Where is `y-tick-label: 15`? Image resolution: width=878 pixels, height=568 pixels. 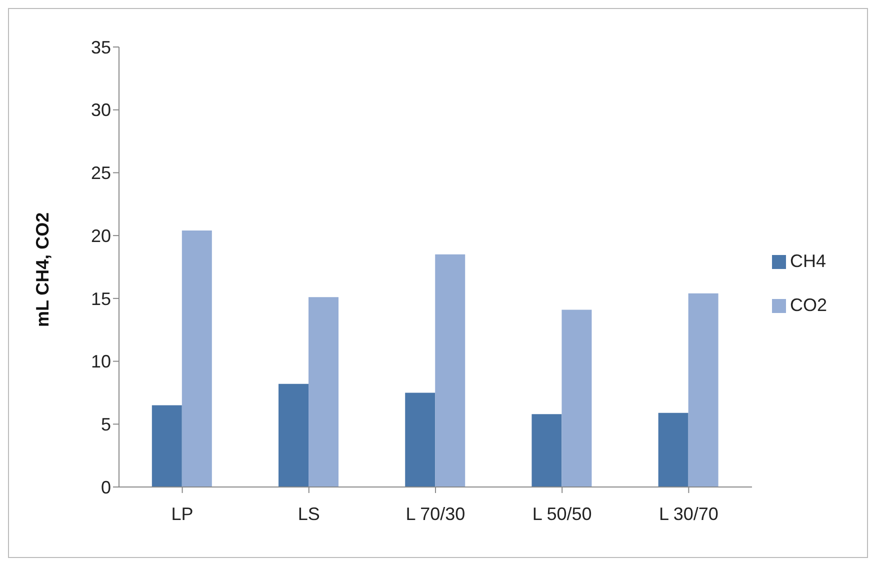 y-tick-label: 15 is located at coordinates (100, 298).